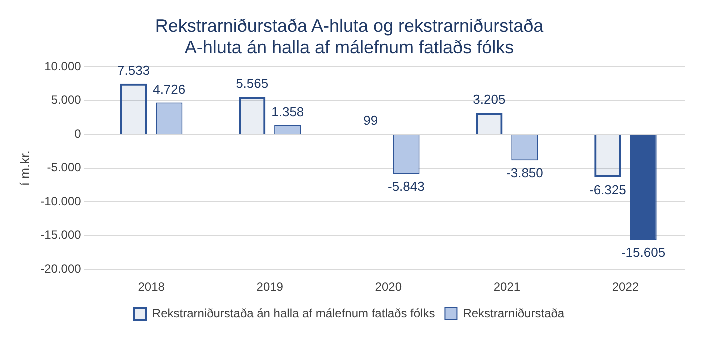 This screenshot has width=713, height=338. Describe the element at coordinates (152, 287) in the screenshot. I see `x-tick-label: 2018` at that location.